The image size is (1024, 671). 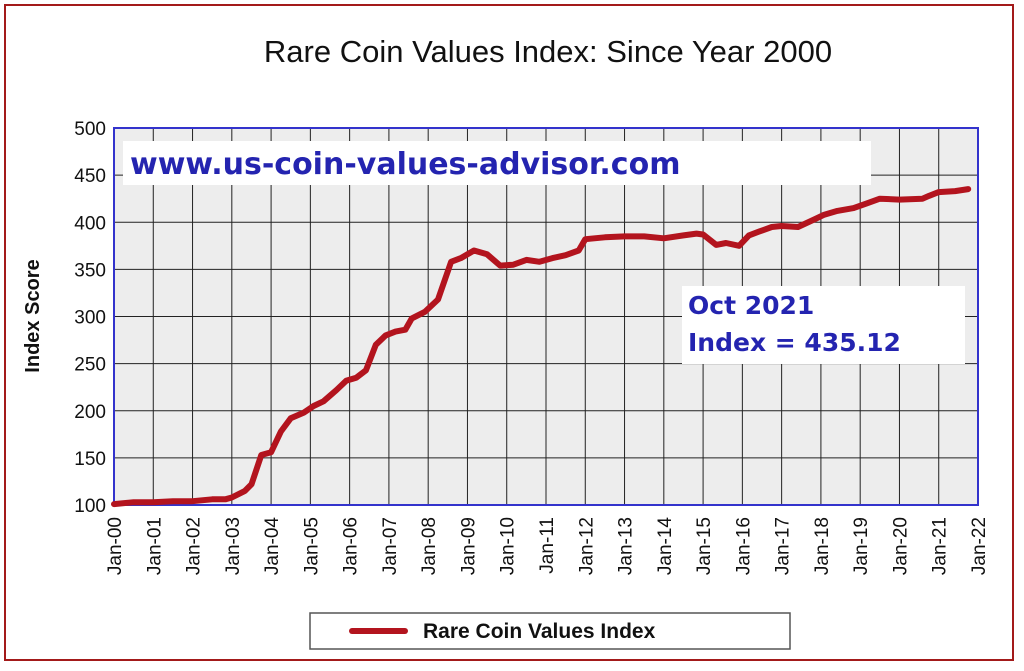 What do you see at coordinates (233, 546) in the screenshot?
I see `x-tick-label: Jan-03` at bounding box center [233, 546].